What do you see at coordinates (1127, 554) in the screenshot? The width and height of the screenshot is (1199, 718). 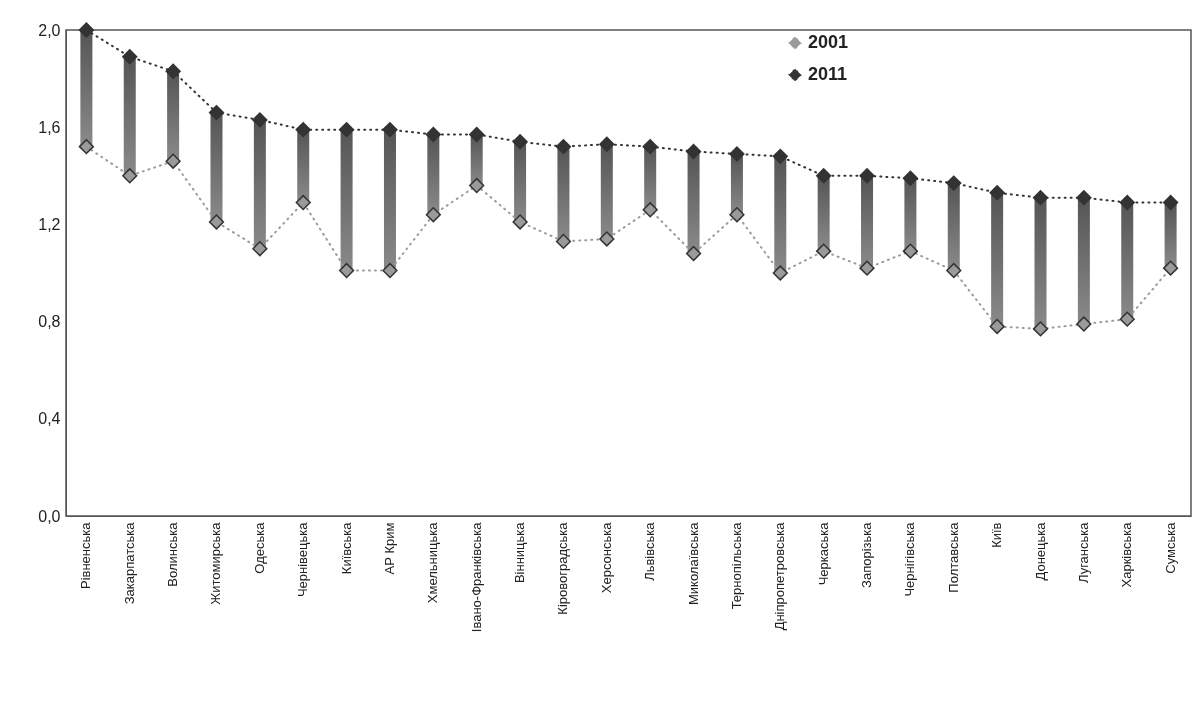 I see `x-tick-label: Харківська` at bounding box center [1127, 554].